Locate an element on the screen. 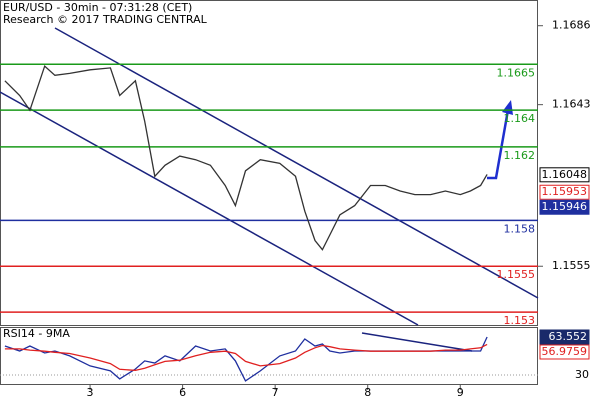 The image size is (590, 400). rsi-tick-label: 30 is located at coordinates (582, 374).